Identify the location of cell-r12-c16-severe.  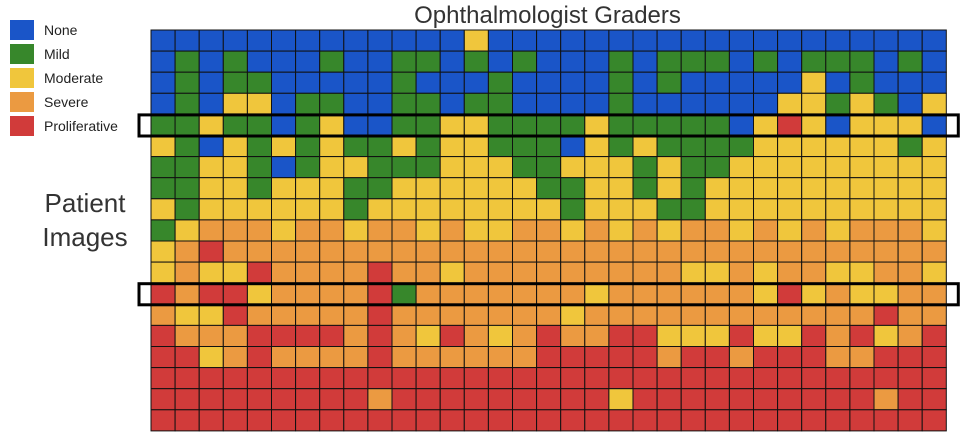
(549, 293).